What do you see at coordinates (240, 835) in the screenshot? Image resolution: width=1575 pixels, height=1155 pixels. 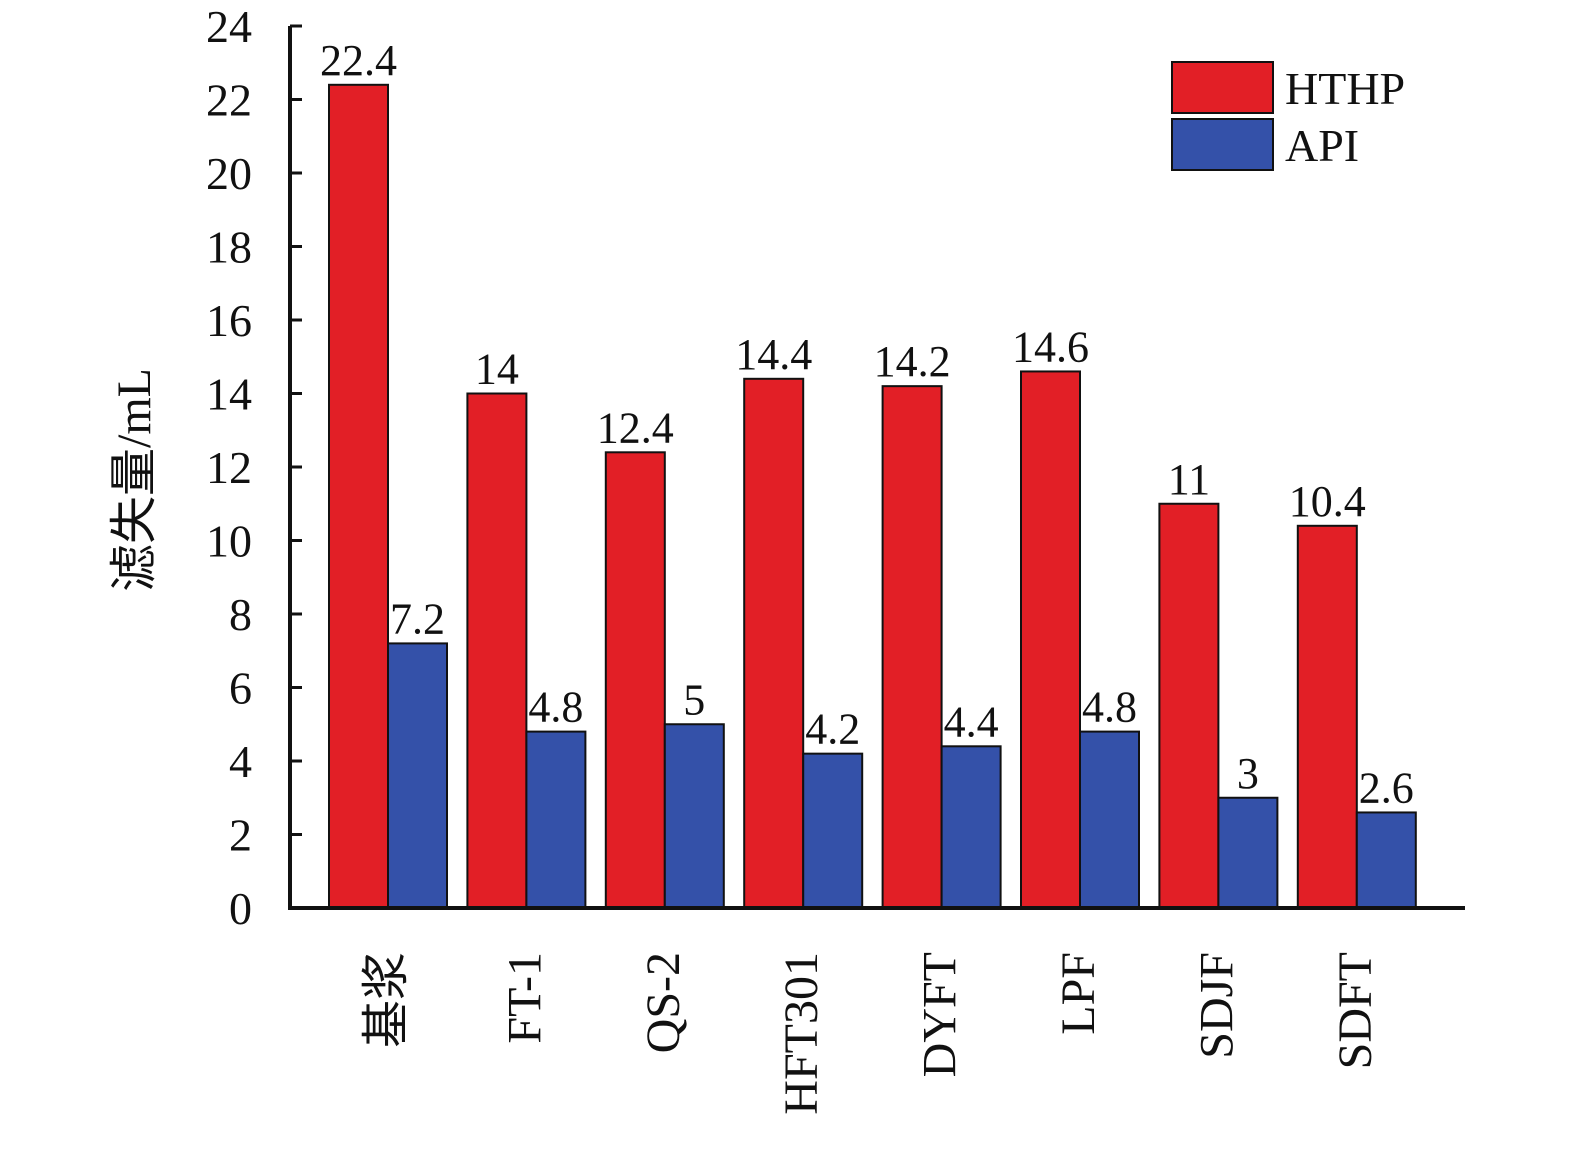 I see `y-tick-label: 2` at bounding box center [240, 835].